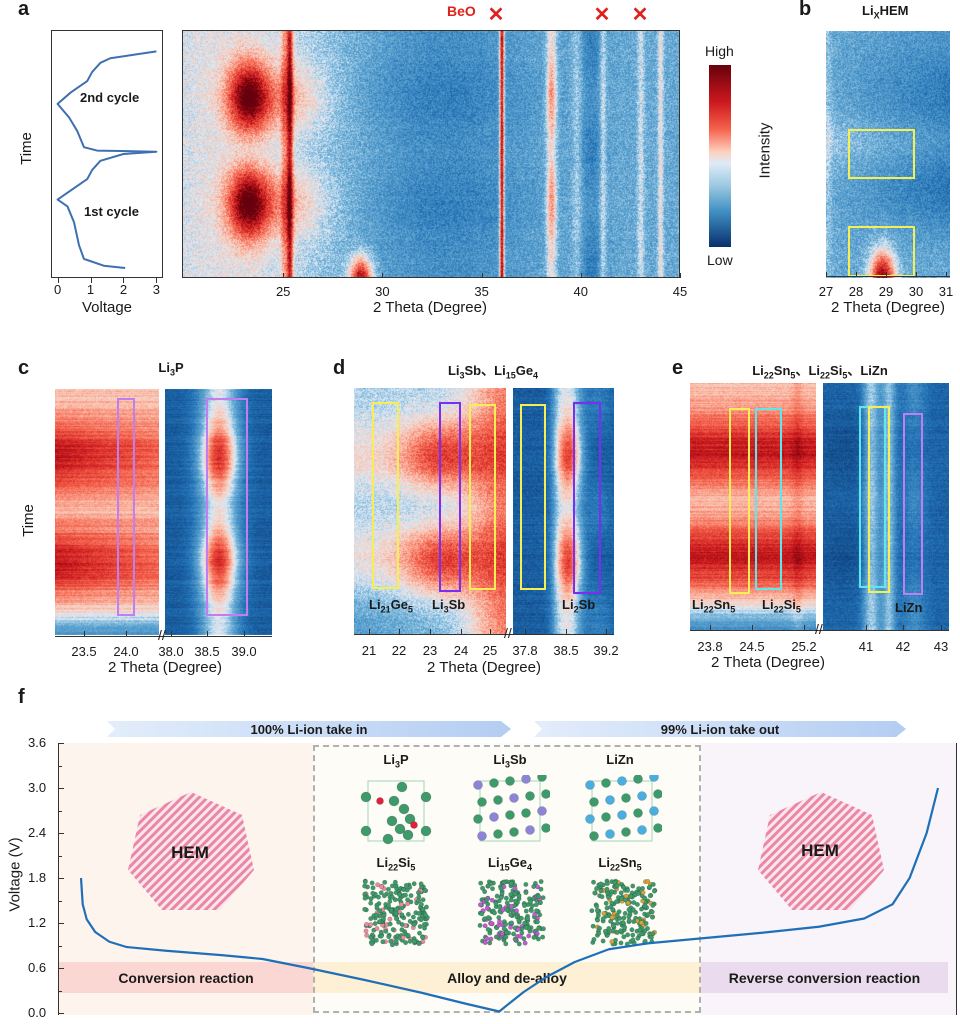  Describe the element at coordinates (37, 967) in the screenshot. I see `voltage-f-tick-label: 0.6` at that location.